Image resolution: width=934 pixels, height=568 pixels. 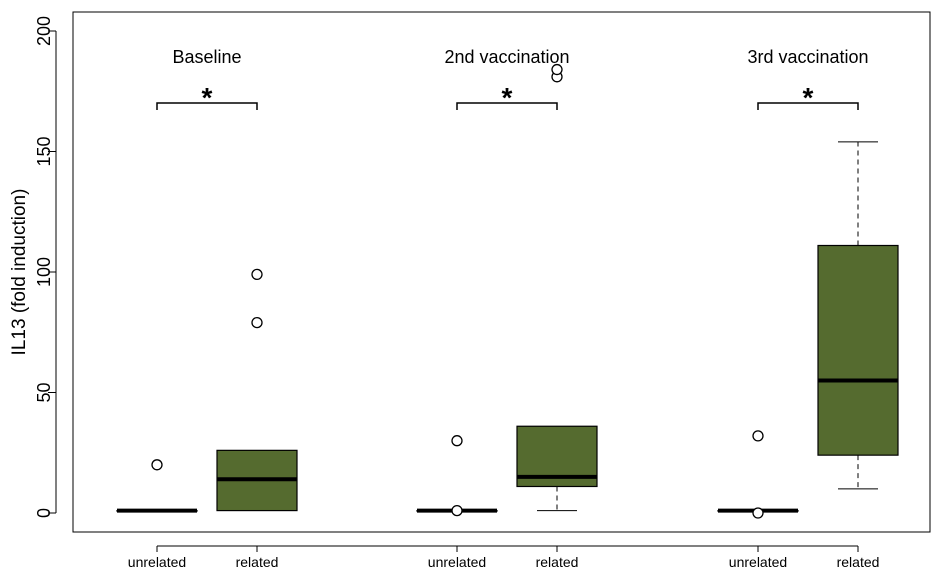 What do you see at coordinates (807, 57) in the screenshot?
I see `panel-title: 3rd vaccination` at bounding box center [807, 57].